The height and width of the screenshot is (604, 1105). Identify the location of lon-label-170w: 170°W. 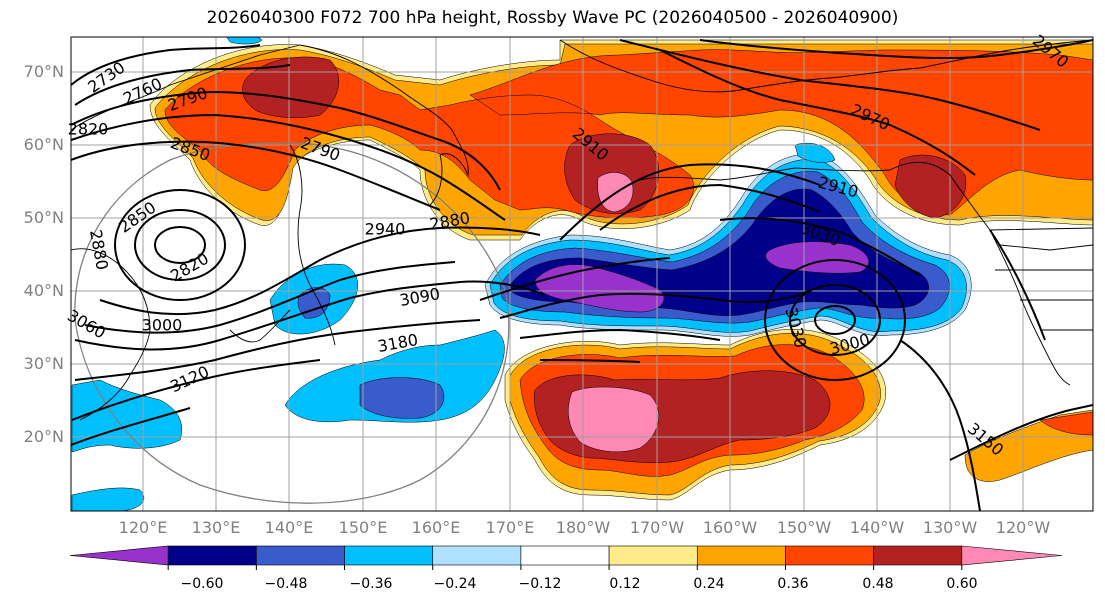
(657, 527).